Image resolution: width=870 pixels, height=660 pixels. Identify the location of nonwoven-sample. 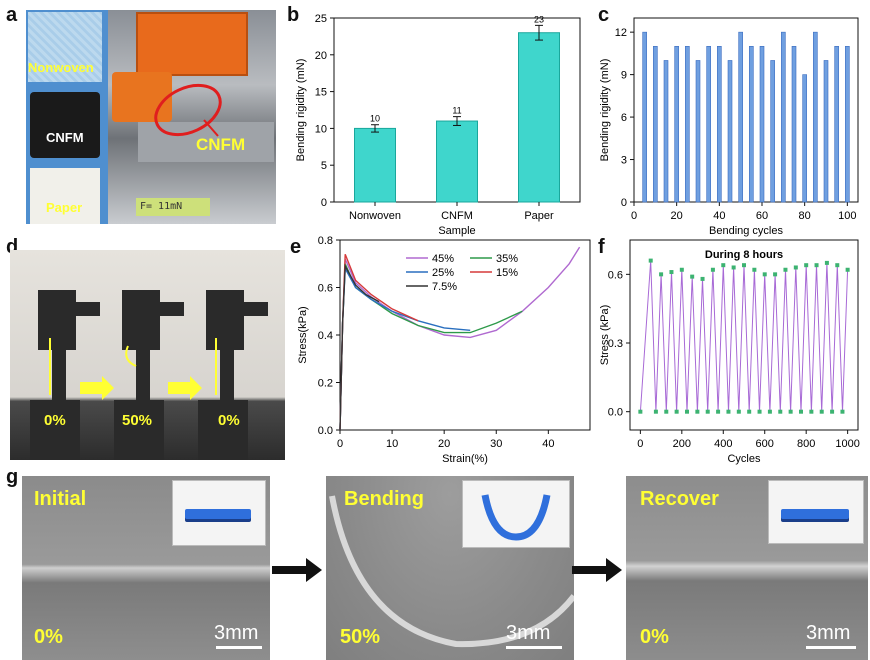
(65, 47).